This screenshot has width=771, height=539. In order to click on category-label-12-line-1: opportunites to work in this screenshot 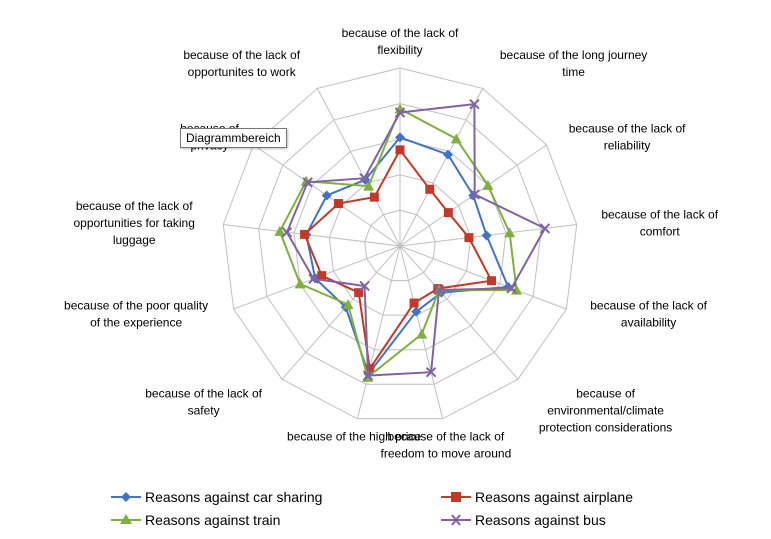, I will do `click(242, 72)`.